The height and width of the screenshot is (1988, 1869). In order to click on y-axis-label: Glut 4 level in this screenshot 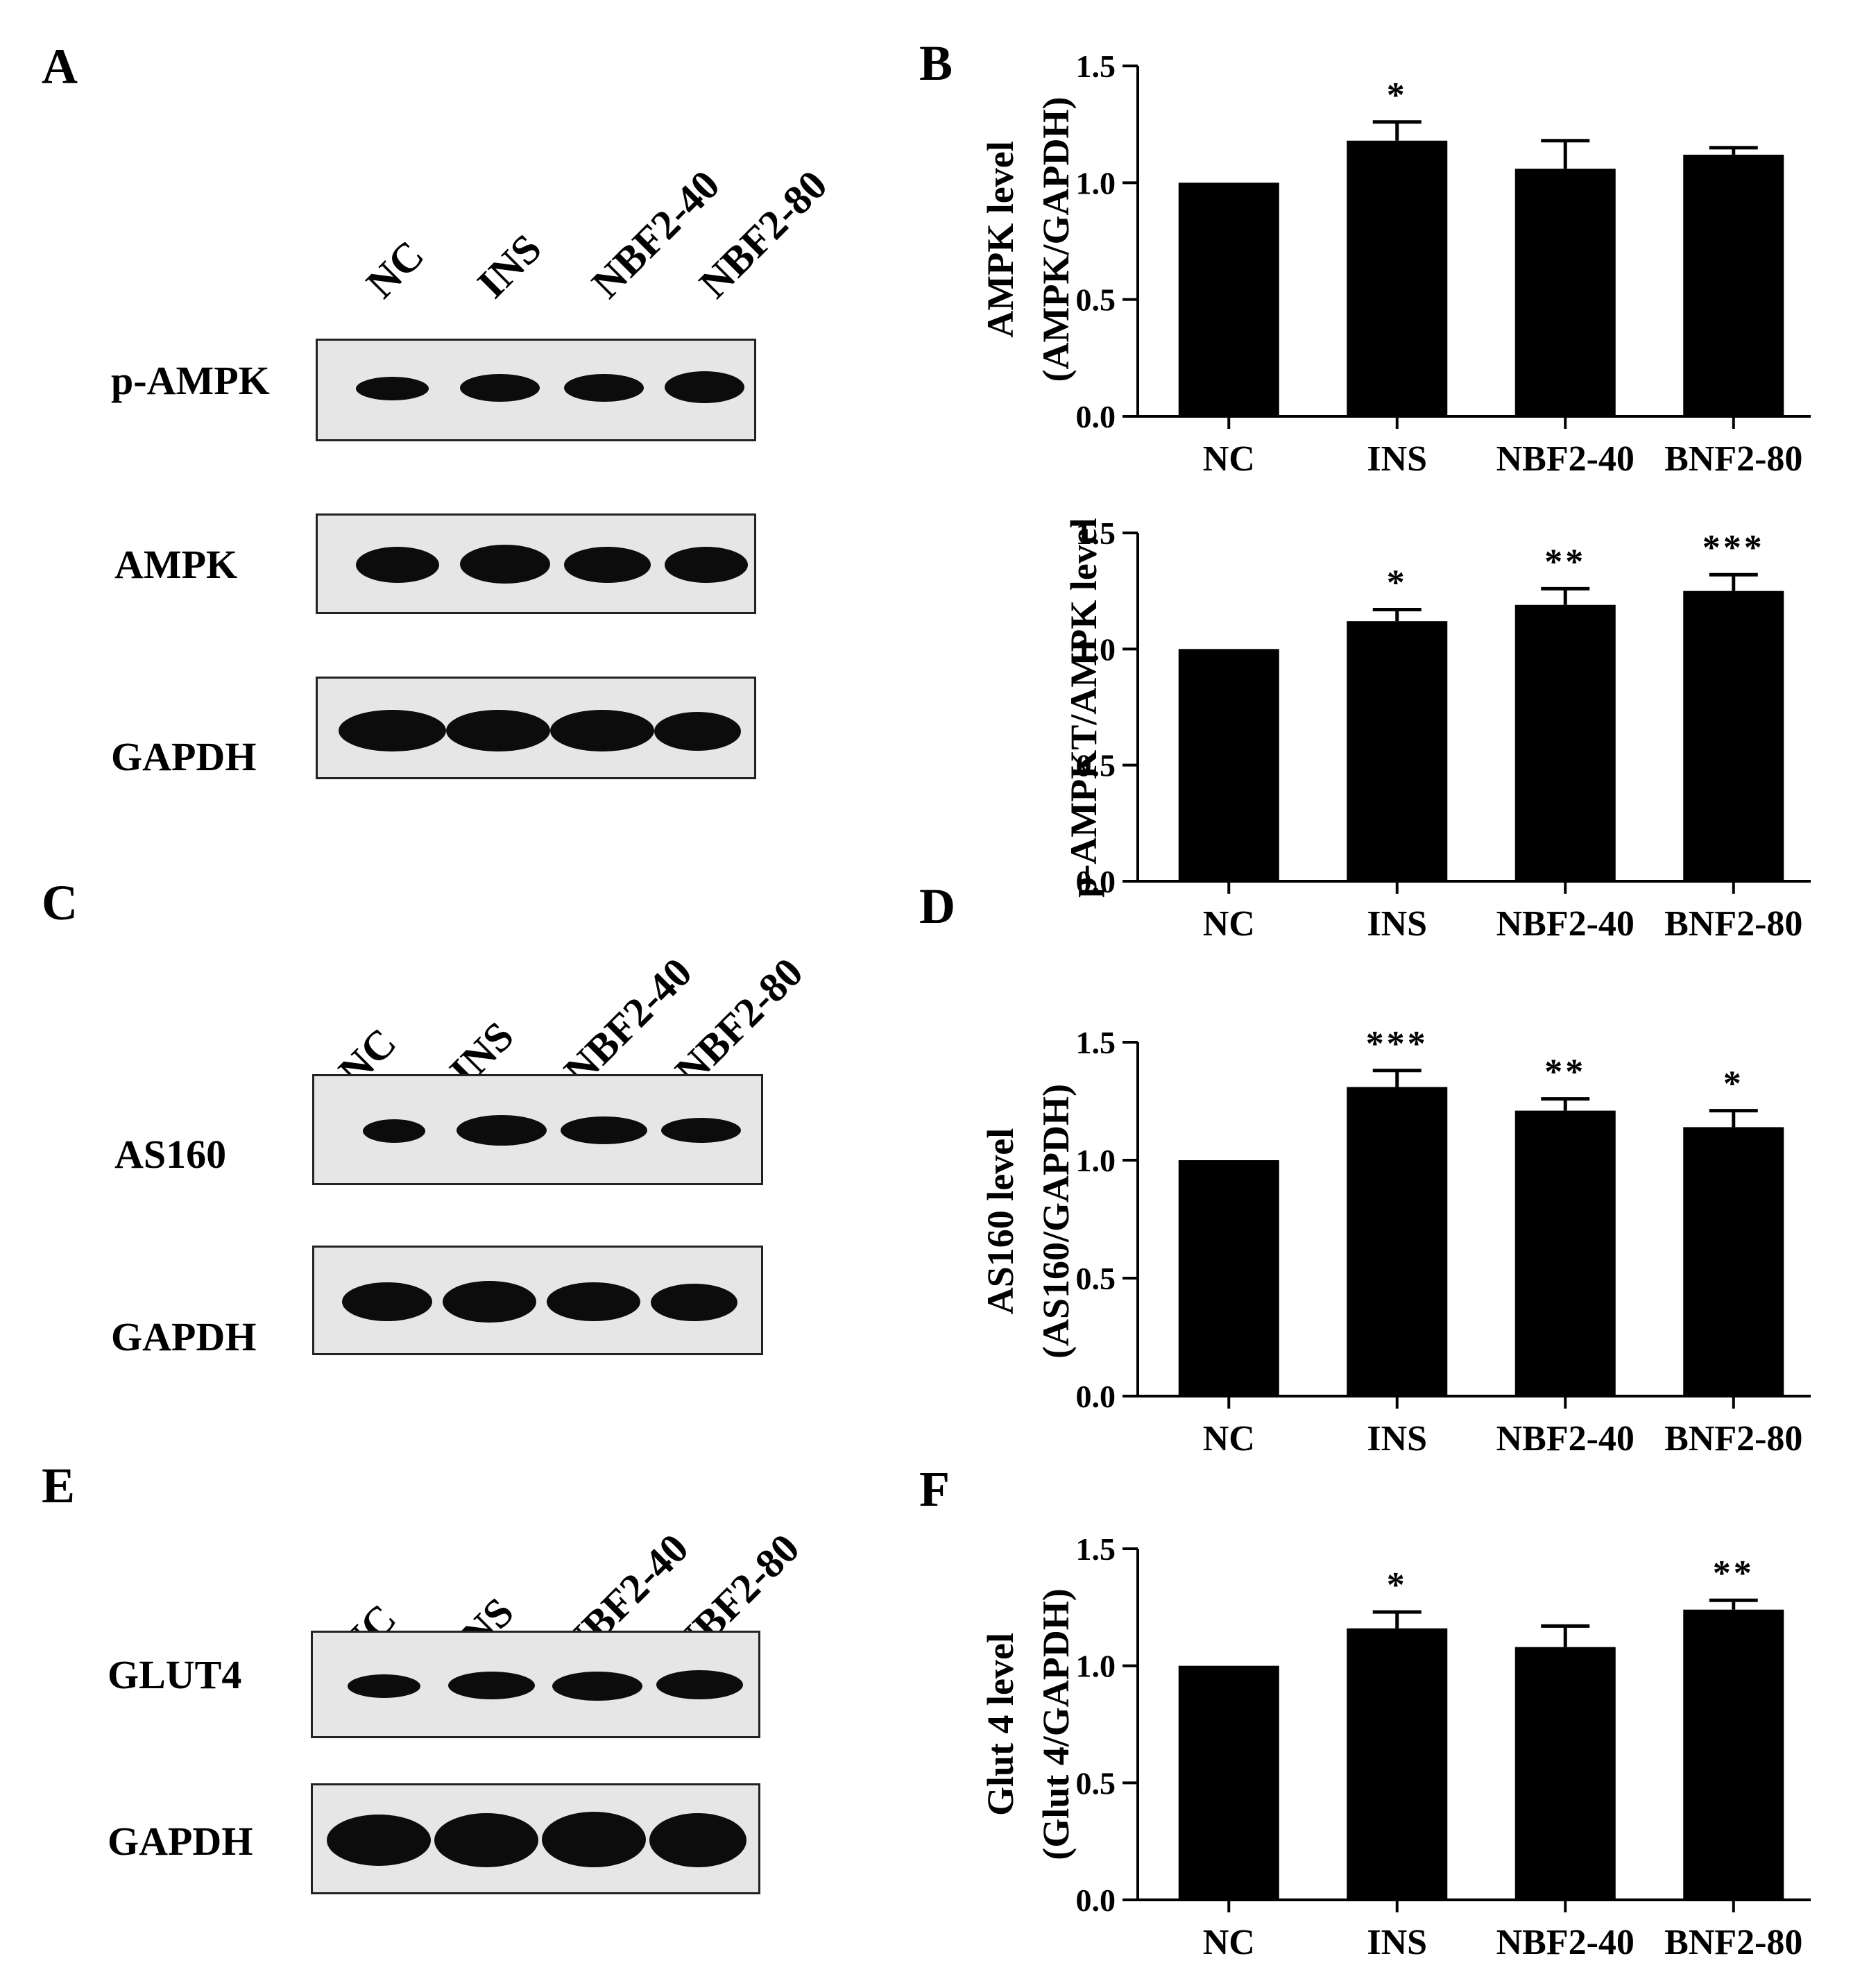, I will do `click(1000, 1724)`.